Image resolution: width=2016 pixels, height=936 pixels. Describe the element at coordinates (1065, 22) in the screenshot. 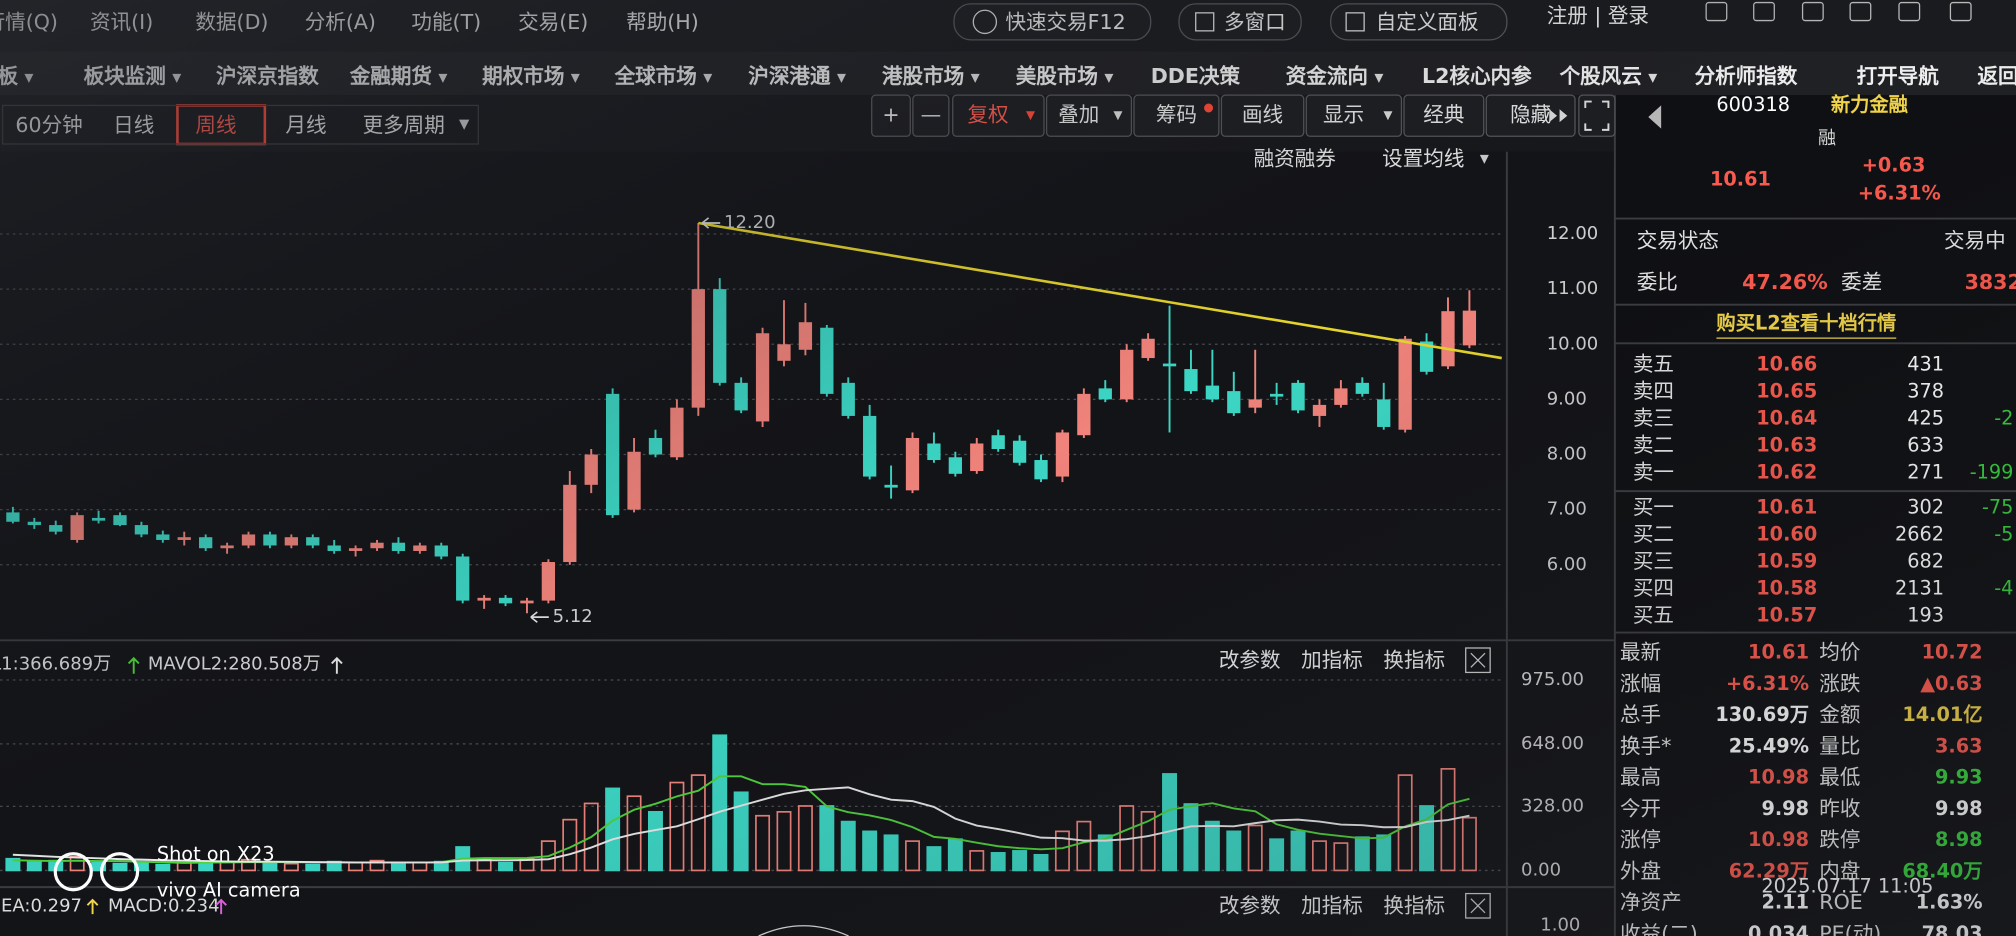

I see `quick-trade: 快速交易F12` at that location.